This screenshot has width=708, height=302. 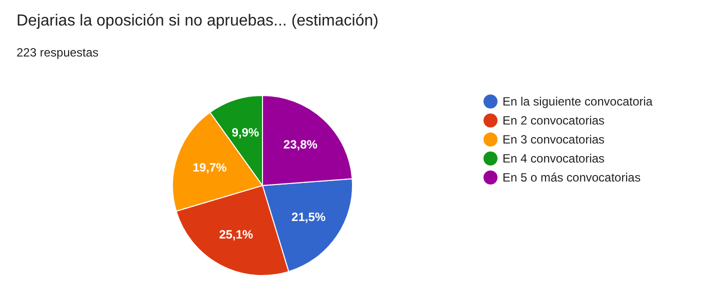 I want to click on legend-label: En la siguiente convocatoria, so click(x=577, y=101).